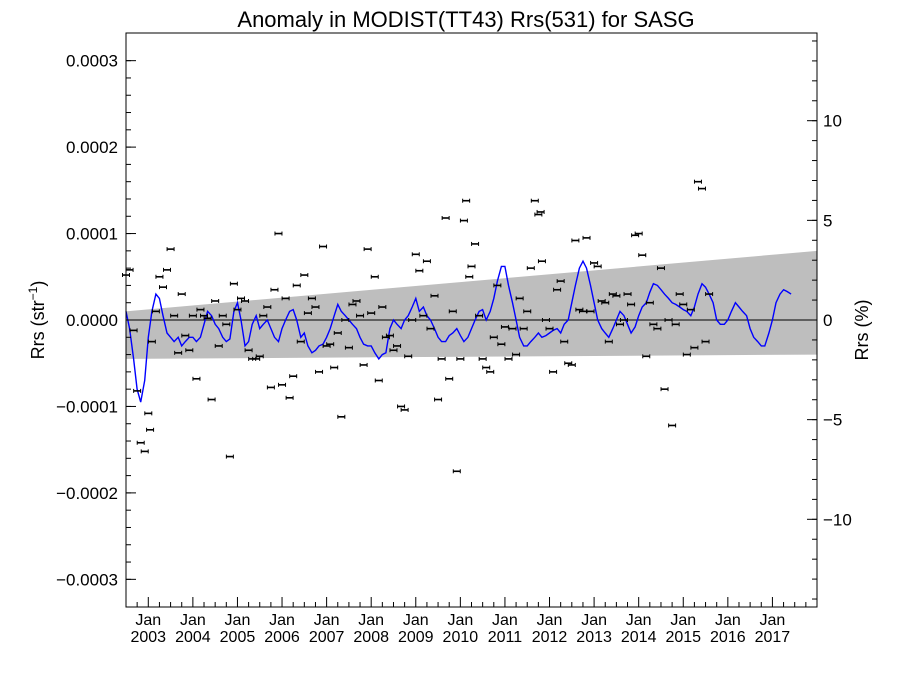 Image resolution: width=900 pixels, height=675 pixels. What do you see at coordinates (639, 637) in the screenshot?
I see `x-tick-year-label: 2014` at bounding box center [639, 637].